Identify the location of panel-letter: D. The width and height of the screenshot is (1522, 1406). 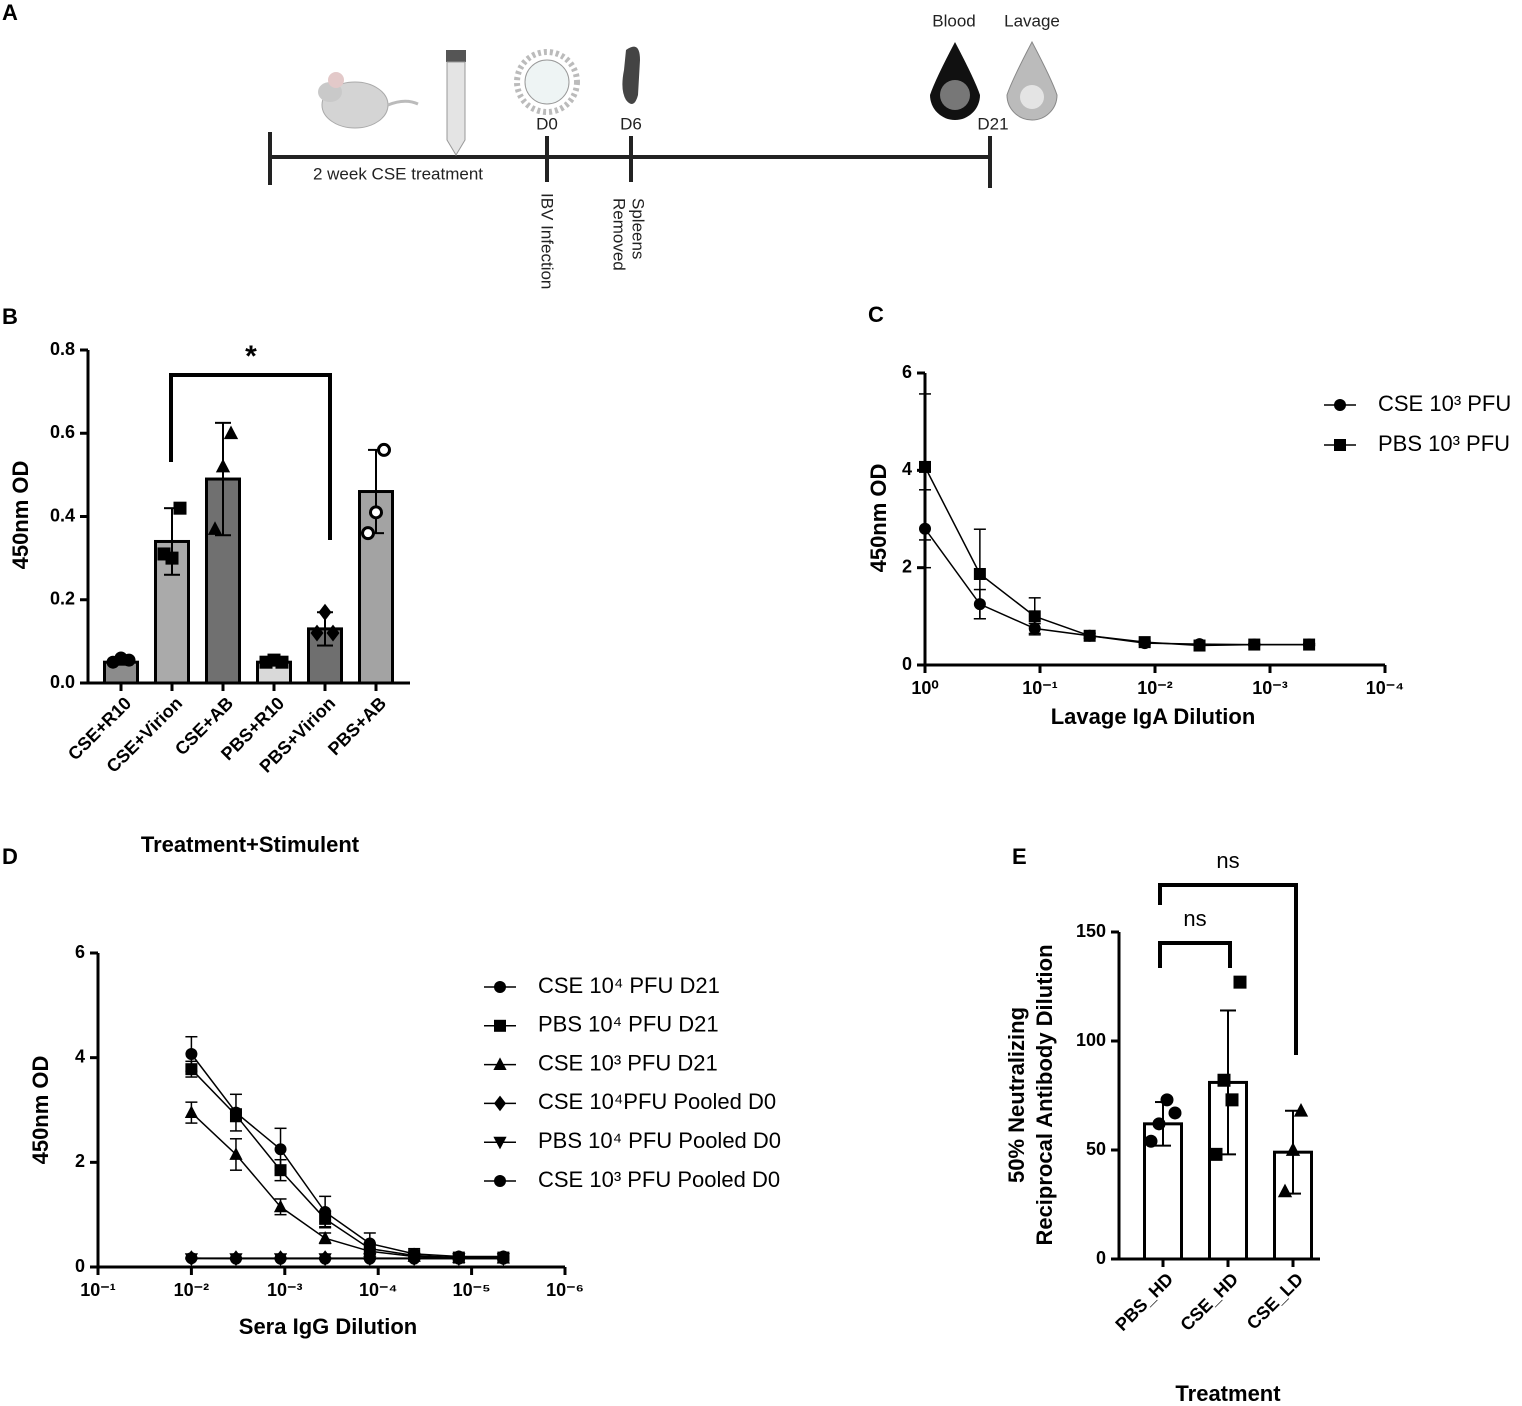
(10, 856).